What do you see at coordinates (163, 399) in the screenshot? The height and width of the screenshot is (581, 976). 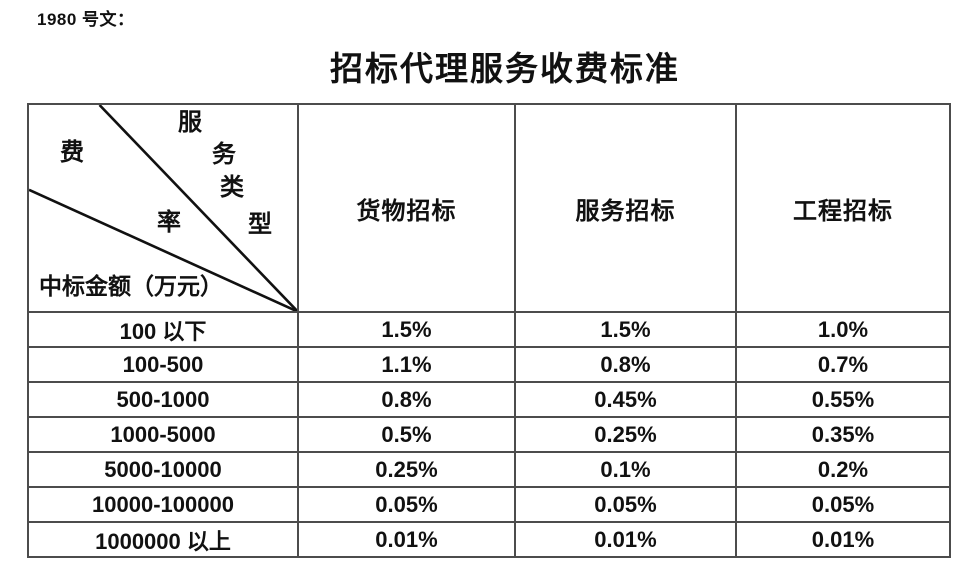 I see `amount-range-cell: 500-1000` at bounding box center [163, 399].